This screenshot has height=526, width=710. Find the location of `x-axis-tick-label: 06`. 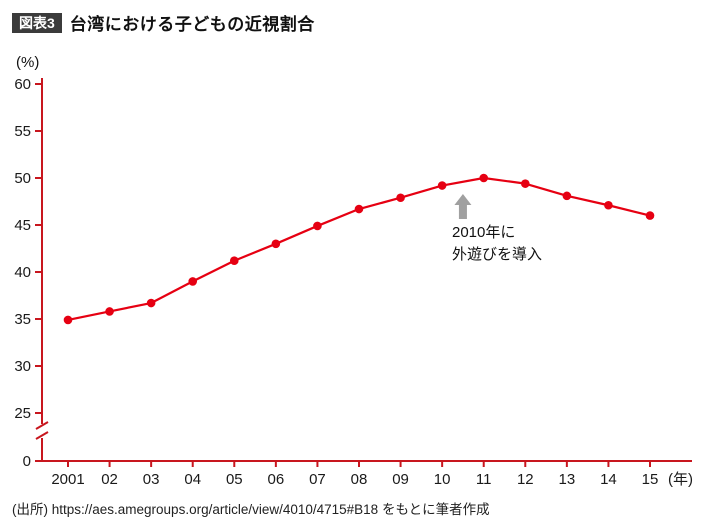

x-axis-tick-label: 06 is located at coordinates (276, 479).